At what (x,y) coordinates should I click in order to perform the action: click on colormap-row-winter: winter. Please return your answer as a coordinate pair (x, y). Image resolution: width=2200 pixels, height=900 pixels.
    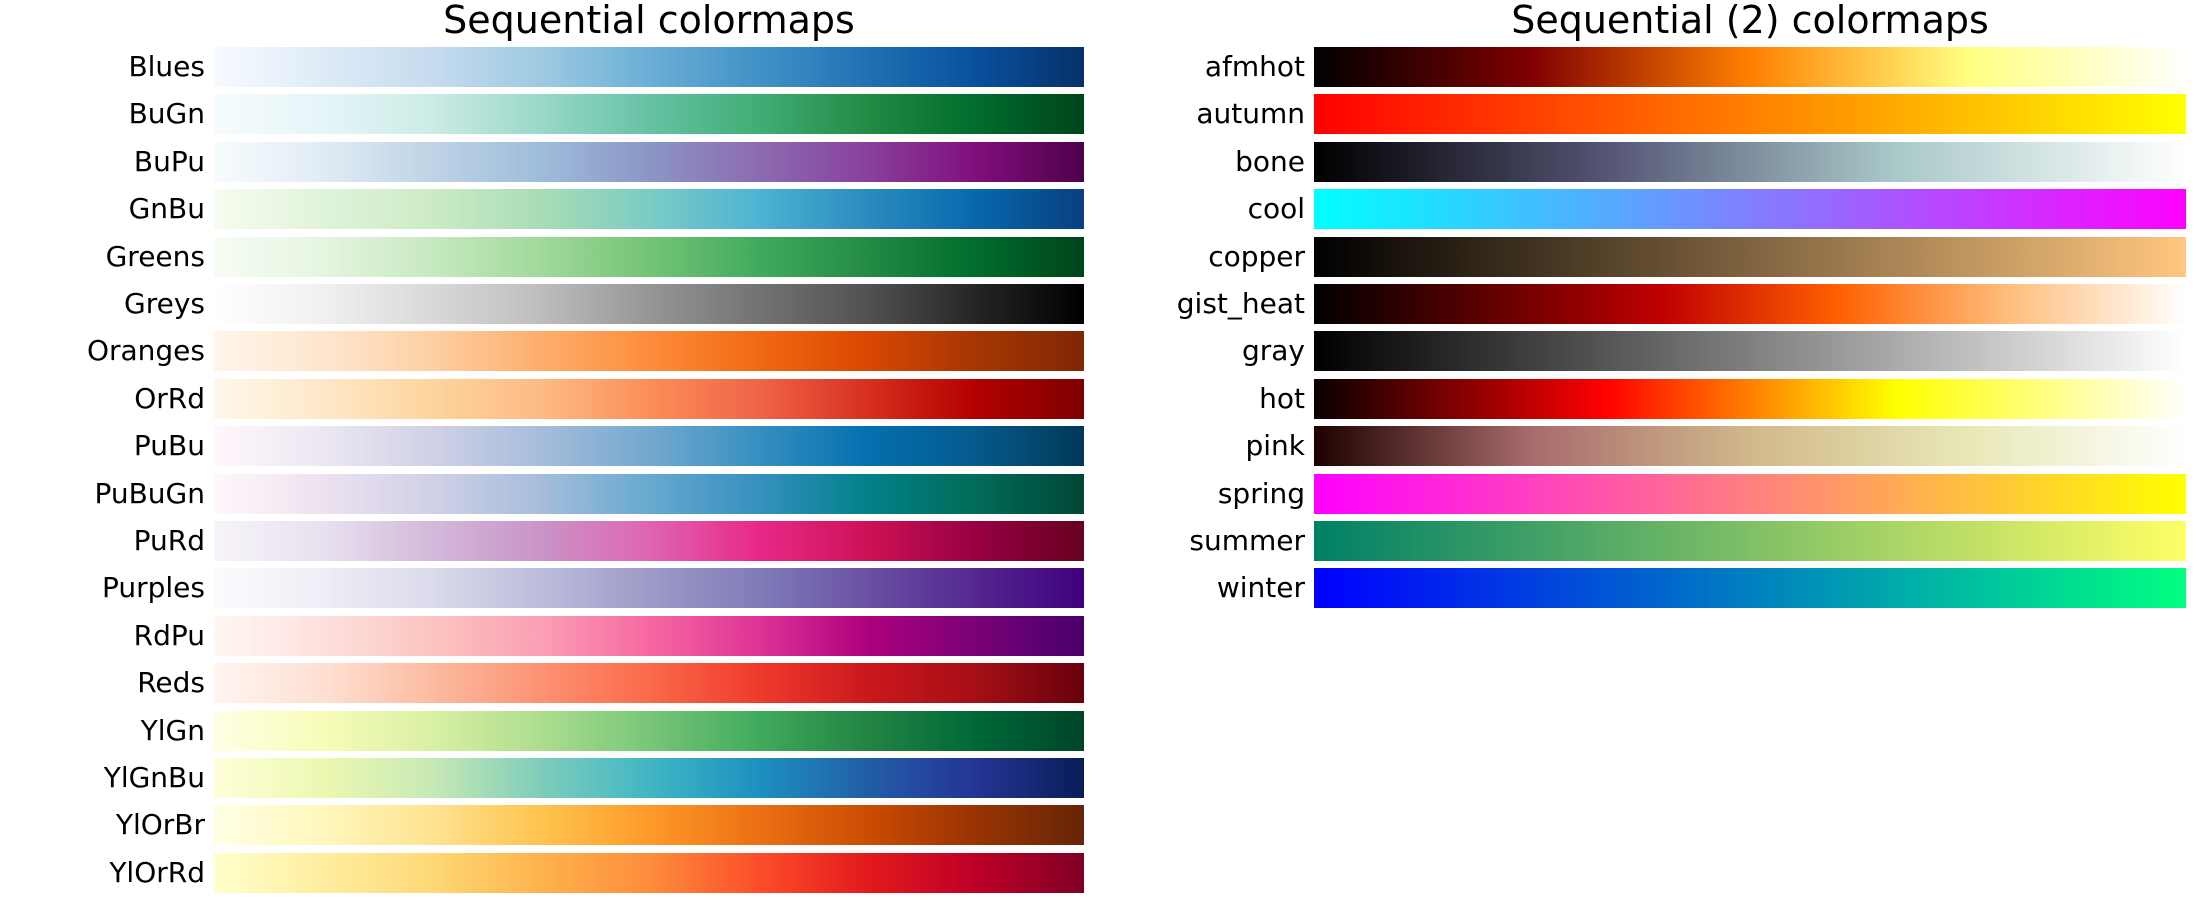
    Looking at the image, I should click on (1643, 588).